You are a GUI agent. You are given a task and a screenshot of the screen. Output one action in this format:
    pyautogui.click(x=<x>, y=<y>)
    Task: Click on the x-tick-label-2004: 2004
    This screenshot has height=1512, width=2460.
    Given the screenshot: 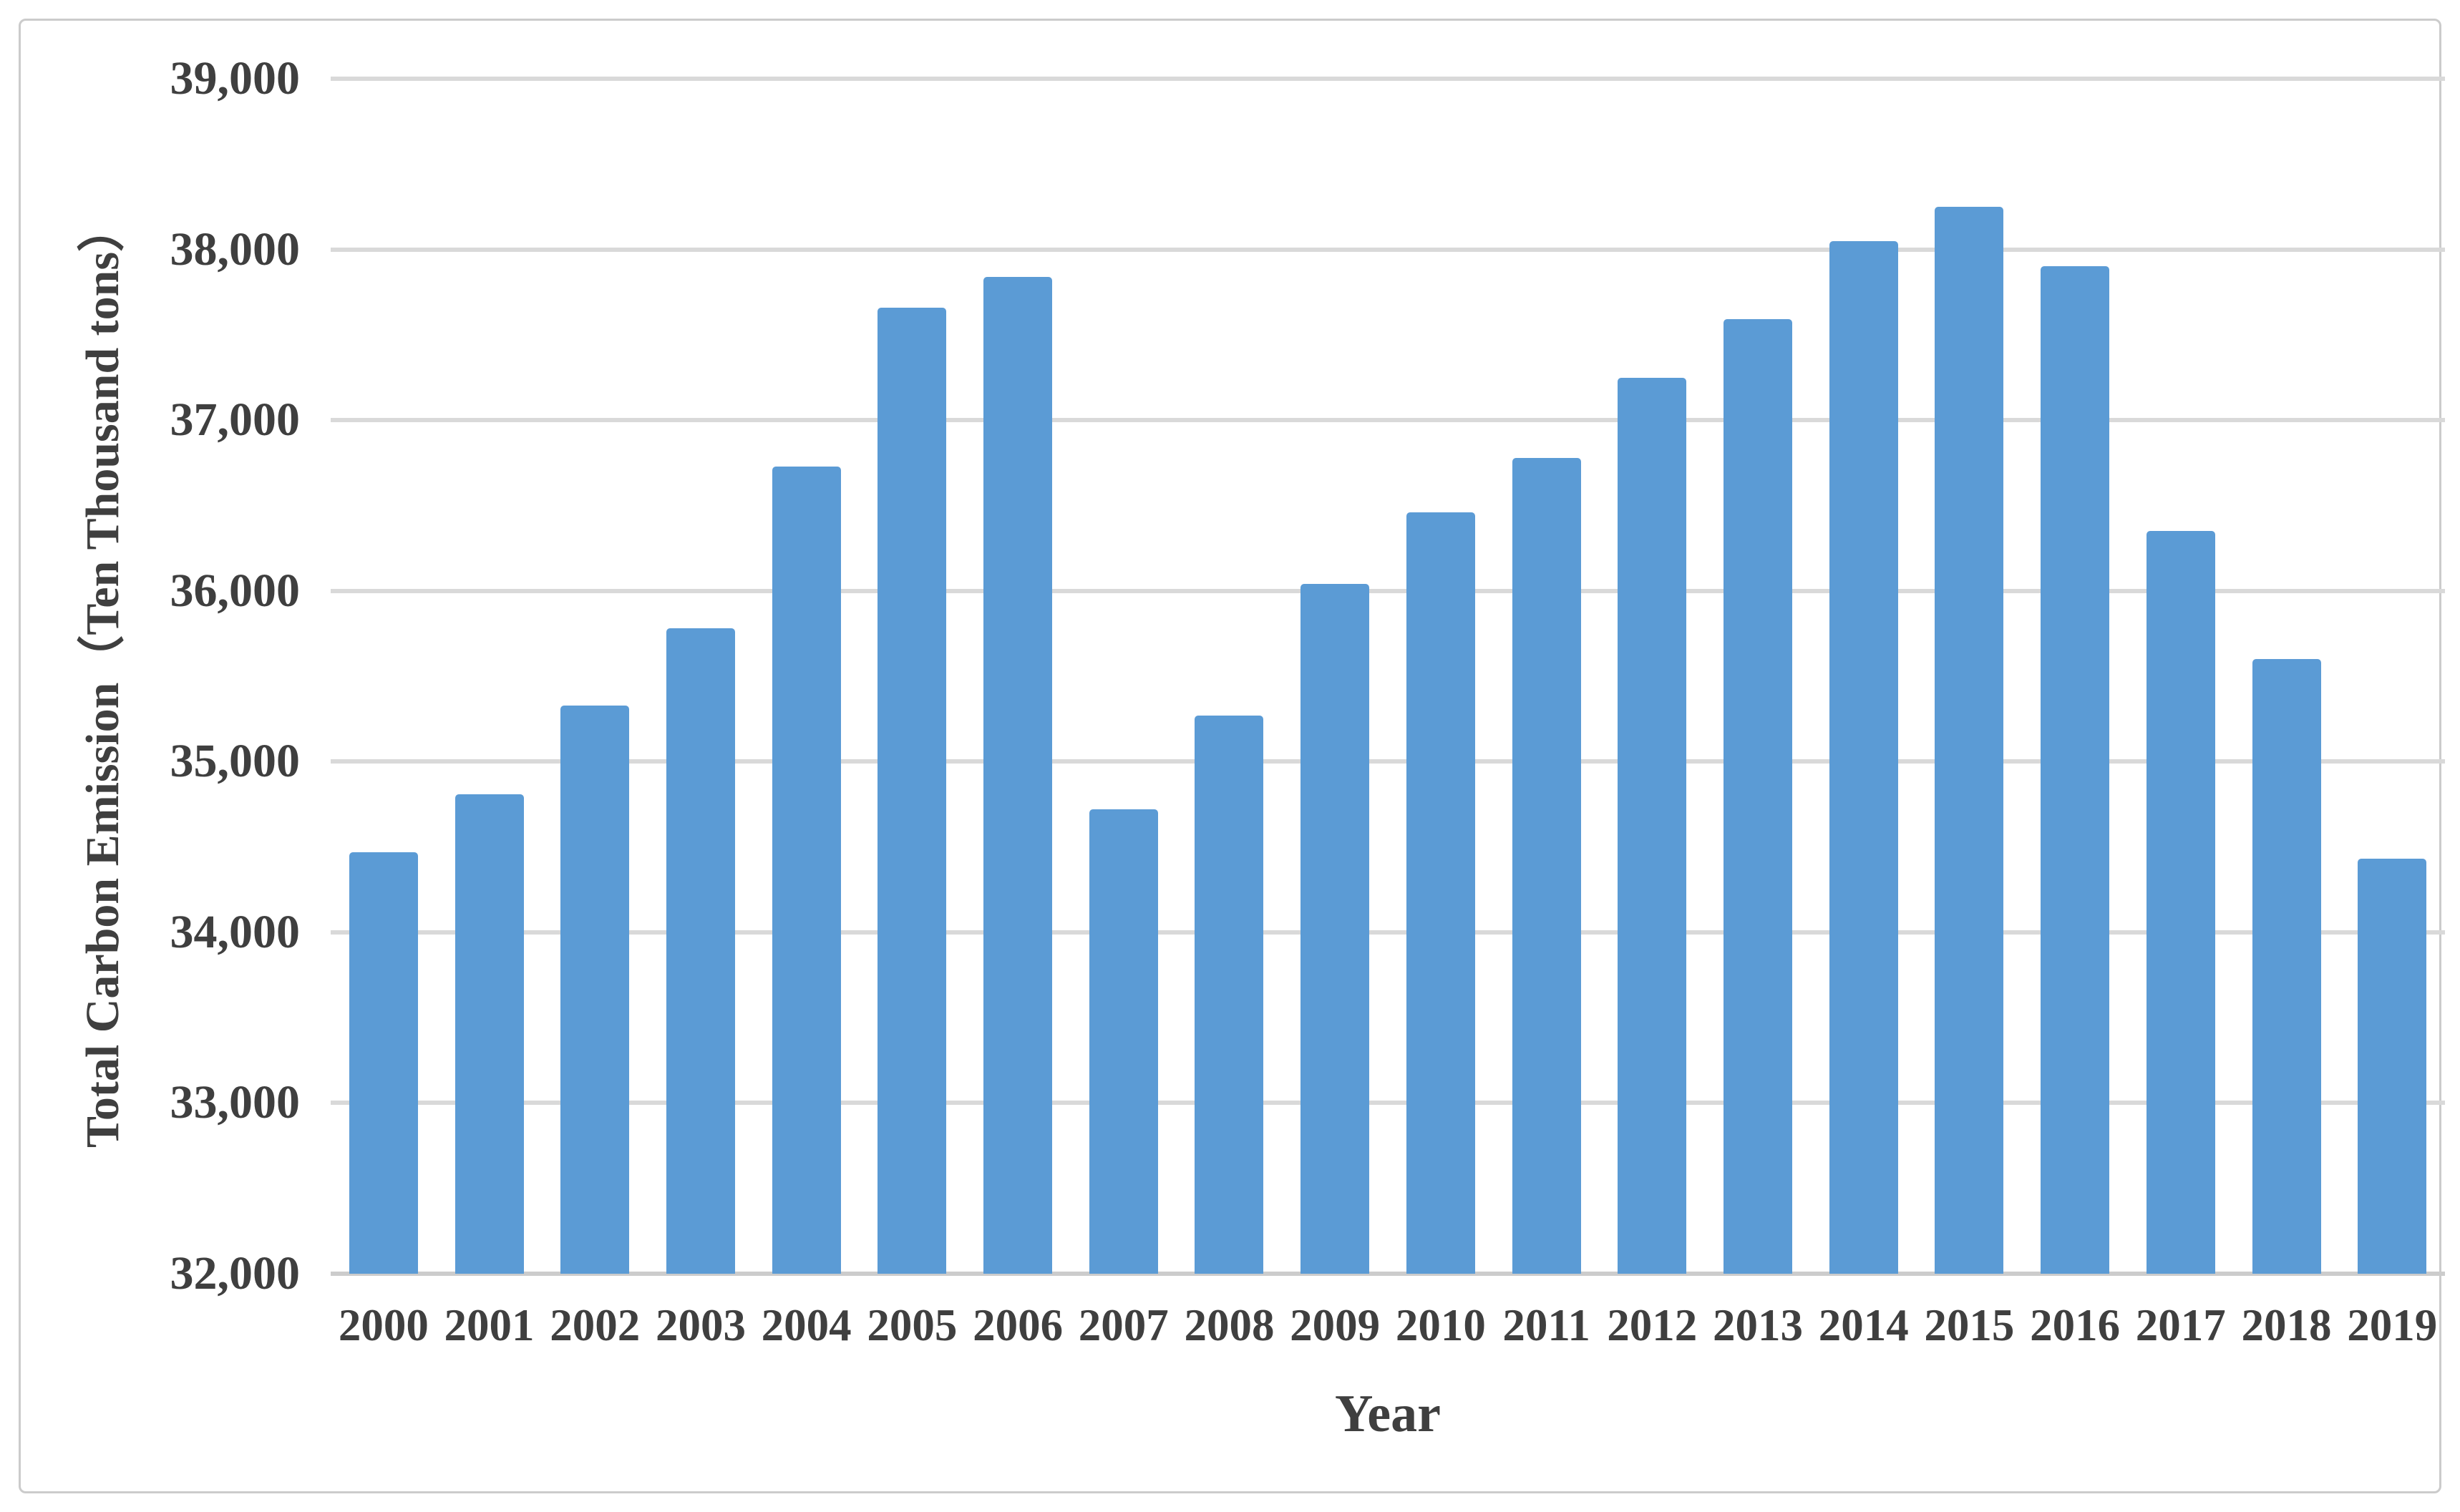 What is the action you would take?
    pyautogui.click(x=807, y=1325)
    